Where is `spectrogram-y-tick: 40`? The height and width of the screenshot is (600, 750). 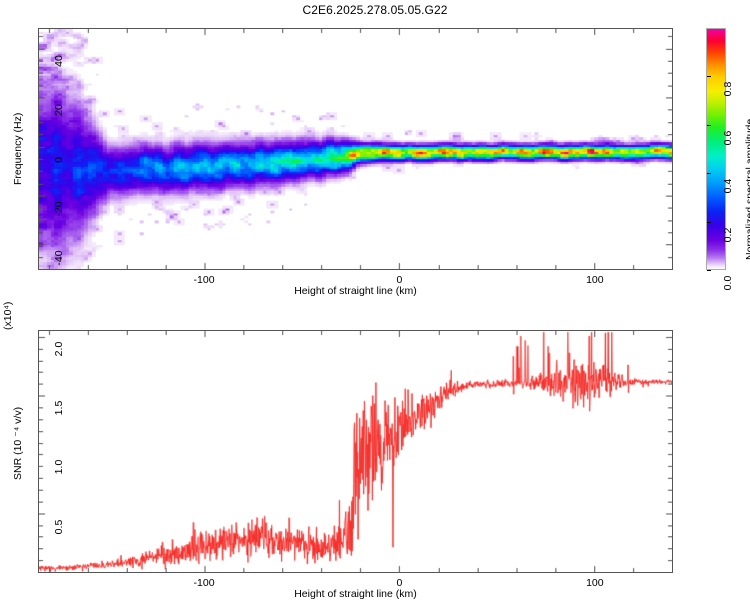
spectrogram-y-tick: 40 is located at coordinates (59, 60).